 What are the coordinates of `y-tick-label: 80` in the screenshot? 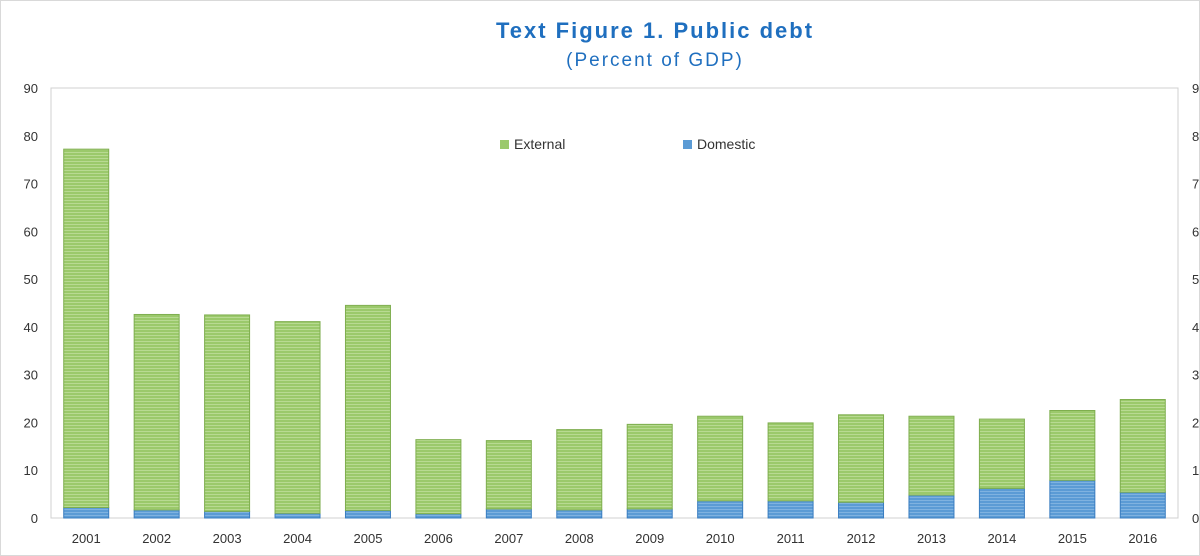 It's located at (31, 136).